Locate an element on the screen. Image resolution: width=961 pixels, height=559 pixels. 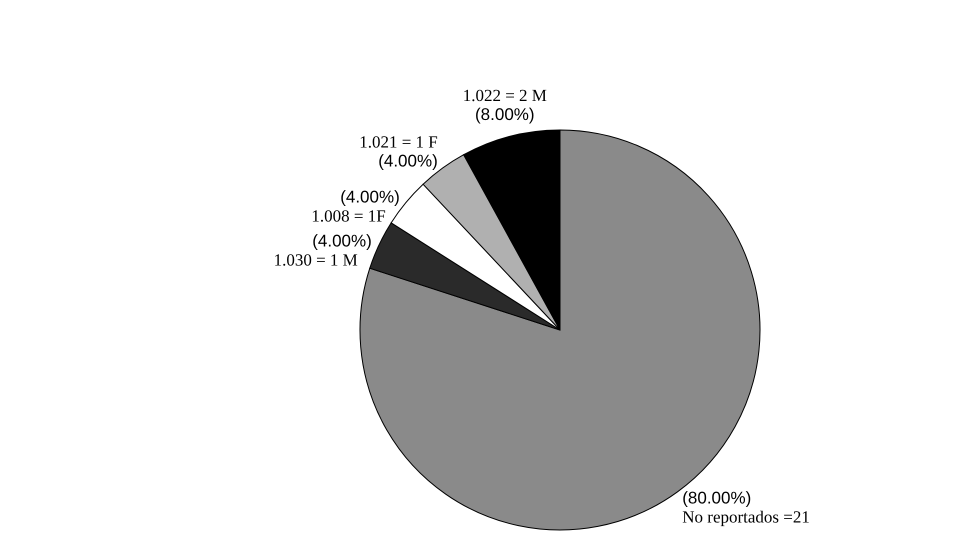
data-label: (80.00%) is located at coordinates (717, 498).